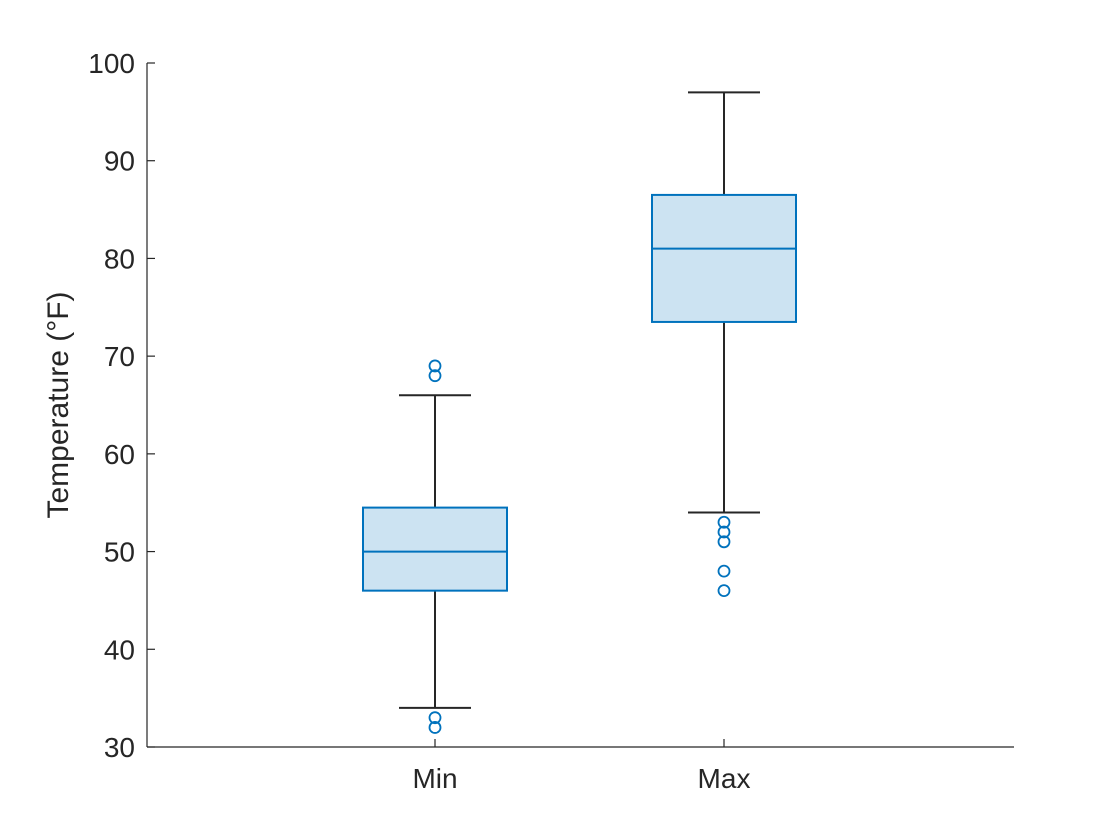  What do you see at coordinates (119, 649) in the screenshot?
I see `y-tick-label: 40` at bounding box center [119, 649].